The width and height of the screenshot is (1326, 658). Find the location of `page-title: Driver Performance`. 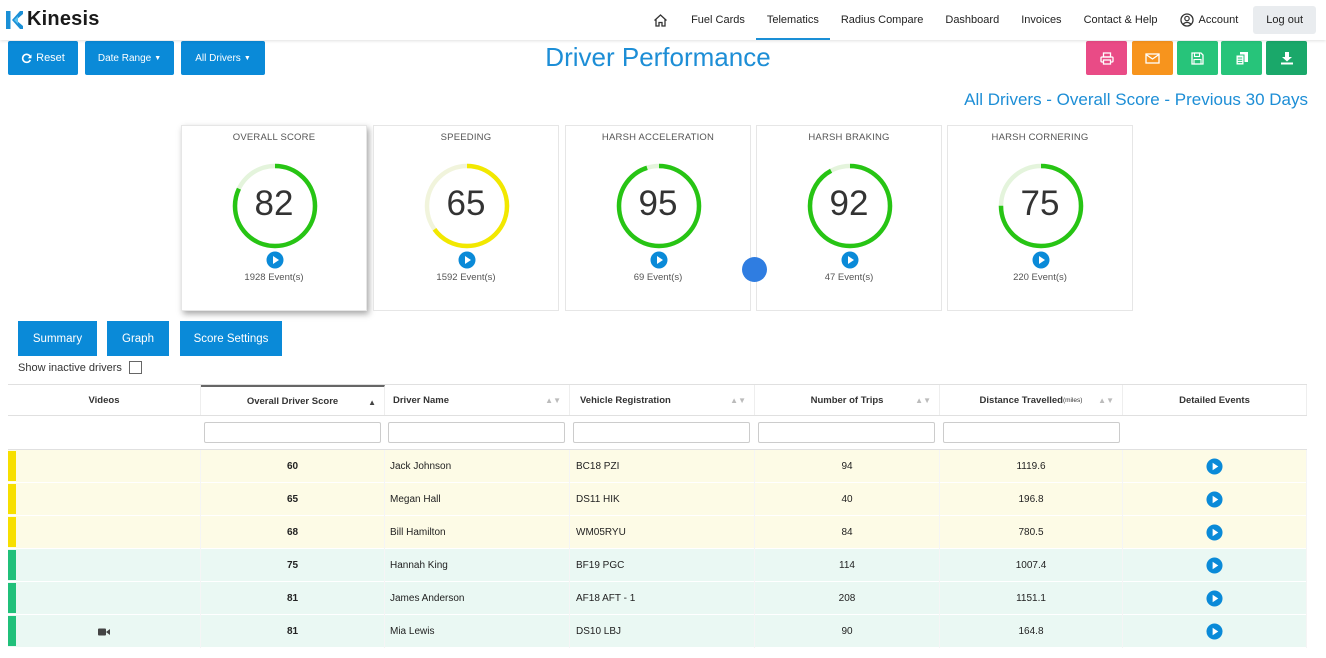

page-title: Driver Performance is located at coordinates (658, 57).